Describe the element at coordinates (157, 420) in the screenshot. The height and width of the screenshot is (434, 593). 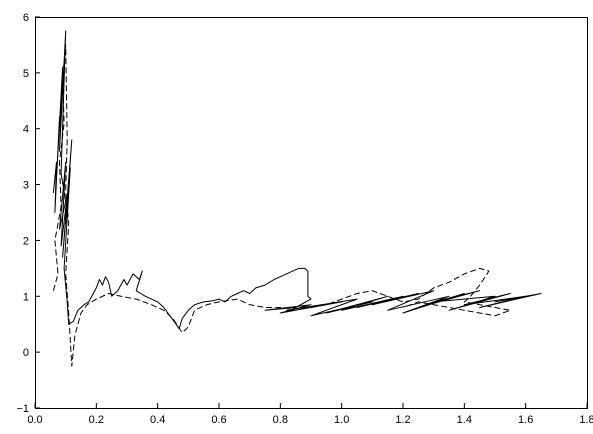
I see `x-tick-label: 0.4` at that location.